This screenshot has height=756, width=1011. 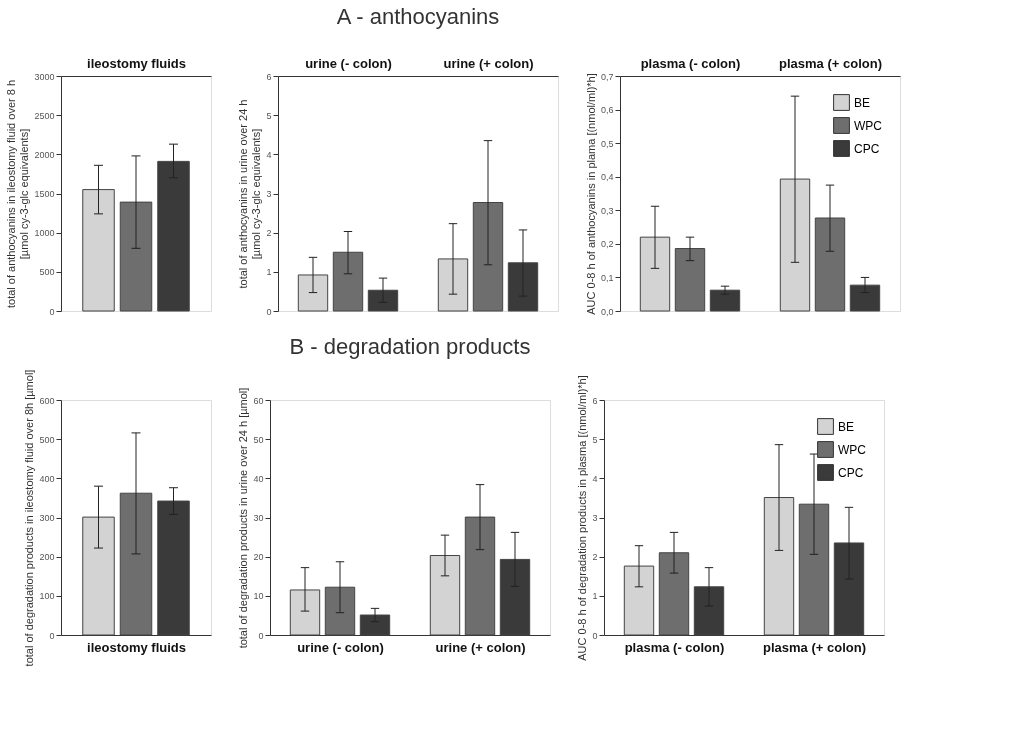 What do you see at coordinates (607, 210) in the screenshot?
I see `y-tick-label: 0,3` at bounding box center [607, 210].